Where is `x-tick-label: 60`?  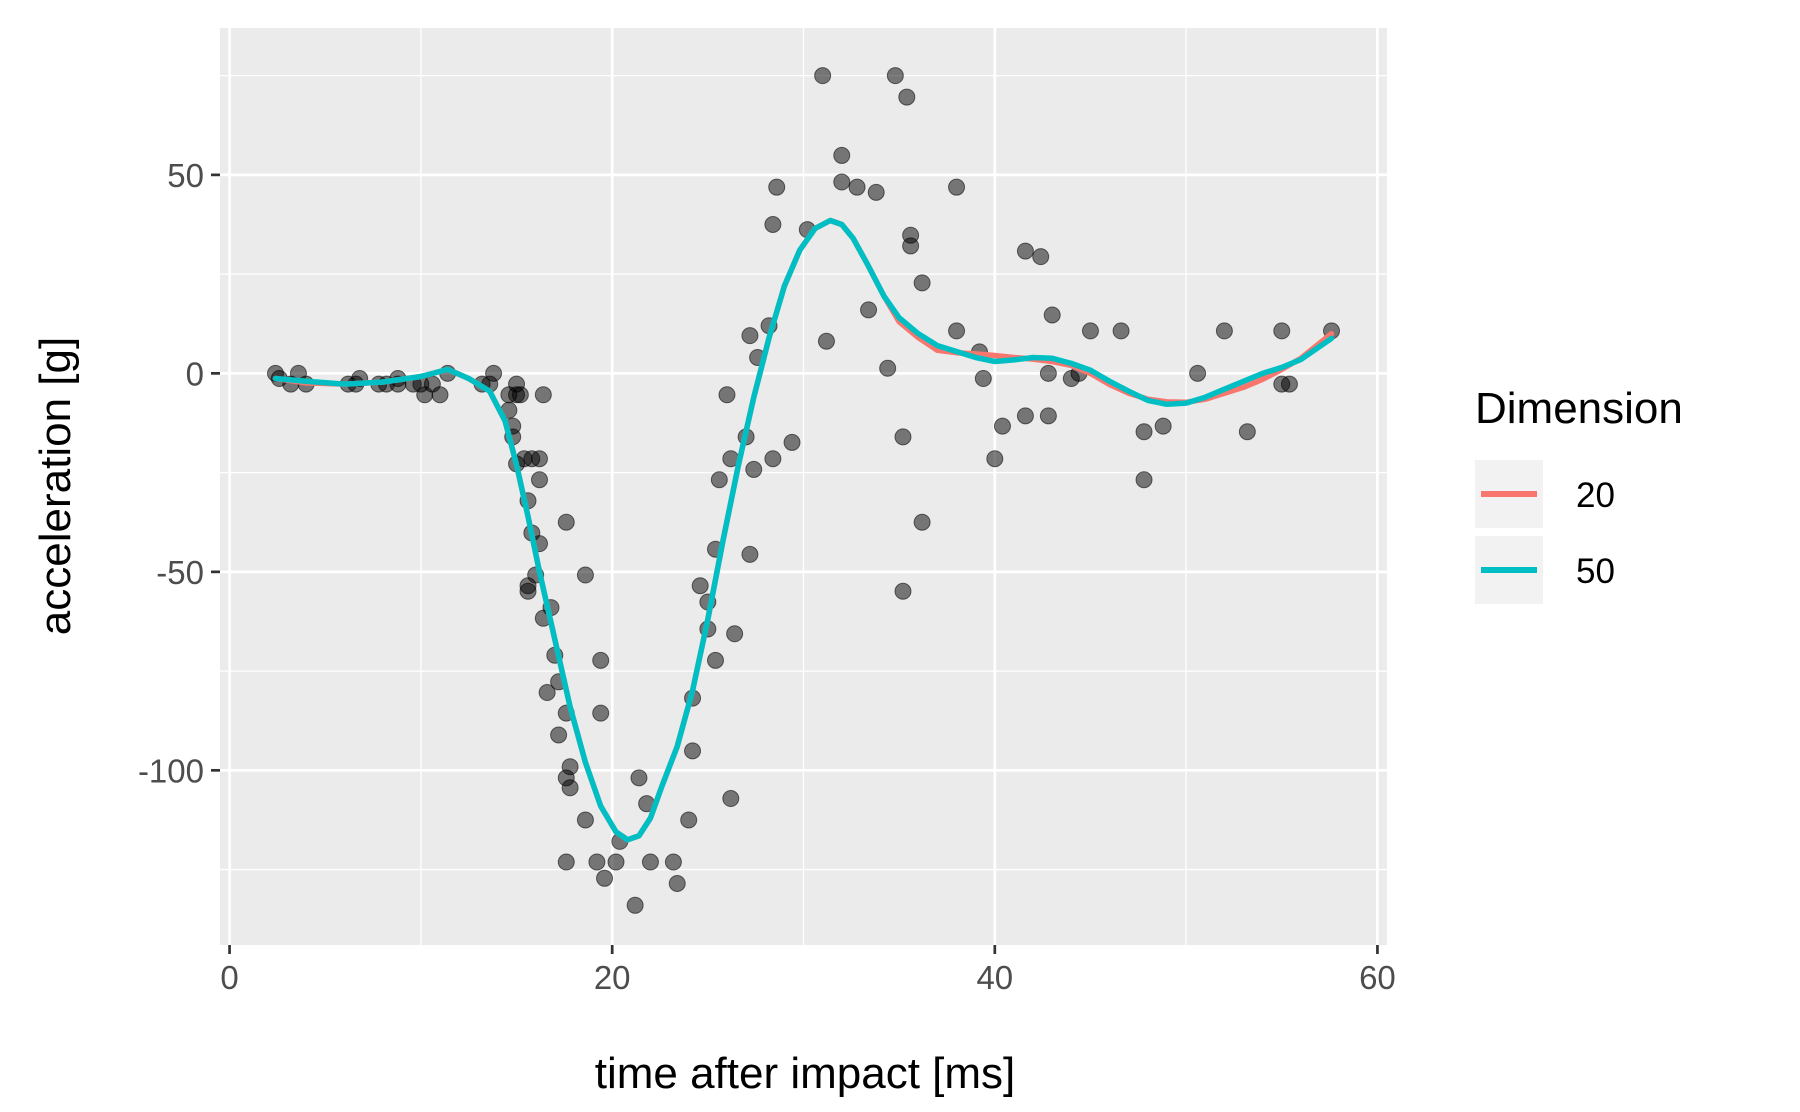 x-tick-label: 60 is located at coordinates (1377, 977).